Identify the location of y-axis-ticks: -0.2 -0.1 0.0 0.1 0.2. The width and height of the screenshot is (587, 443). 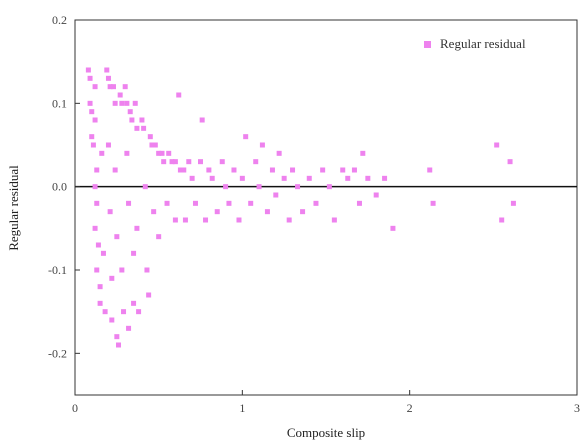
(64, 186).